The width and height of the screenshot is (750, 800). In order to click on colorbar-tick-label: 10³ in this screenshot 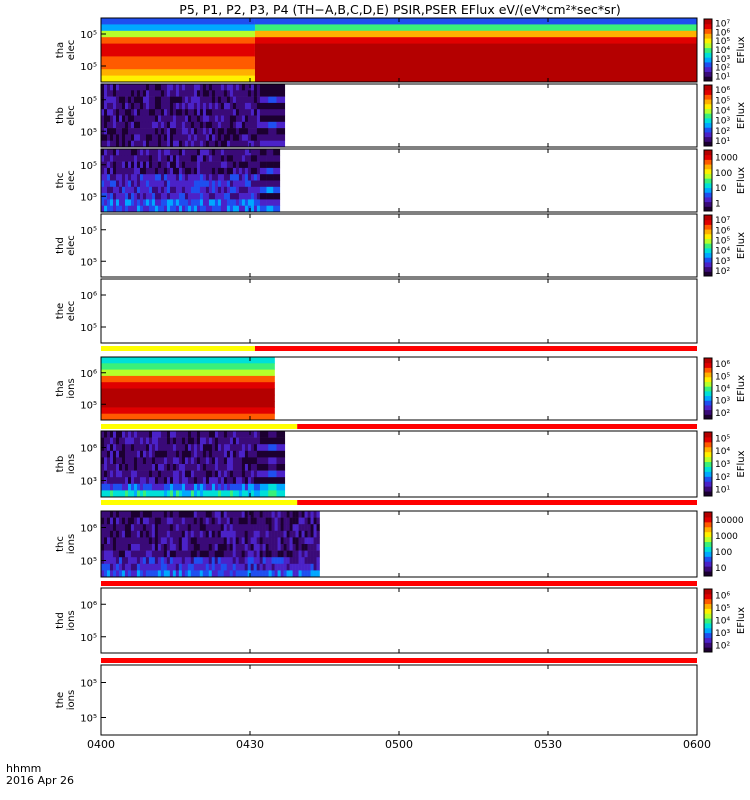, I will do `click(722, 60)`.